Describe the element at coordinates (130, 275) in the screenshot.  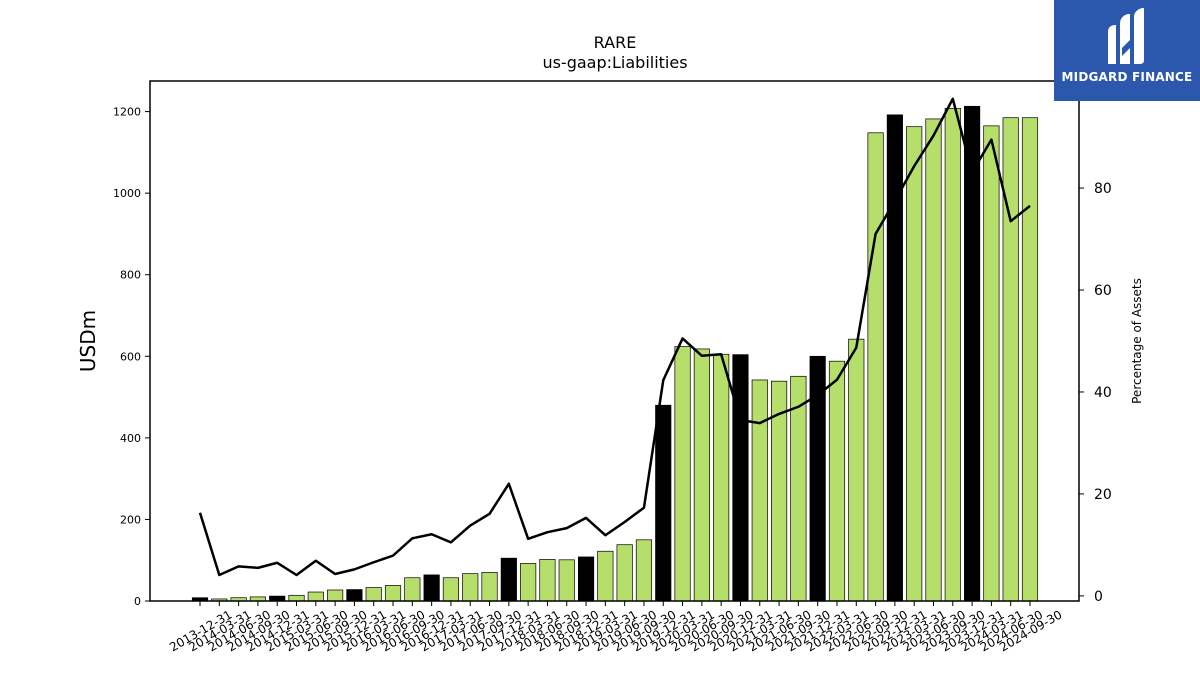
I see `y-tick-label: 800` at that location.